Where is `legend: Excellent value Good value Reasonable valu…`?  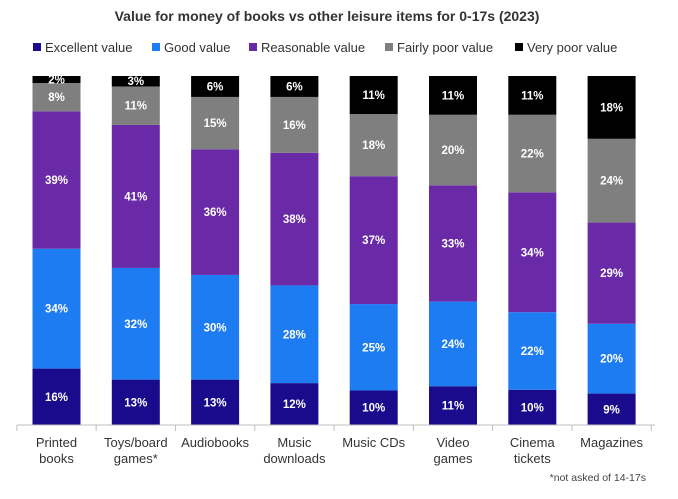
legend: Excellent value Good value Reasonable valu… is located at coordinates (325, 47).